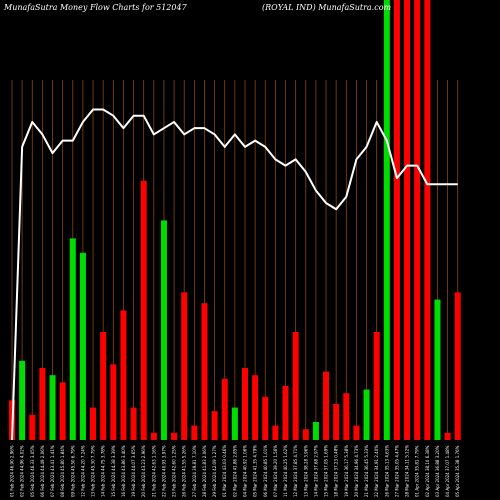  Describe the element at coordinates (366, 471) in the screenshot. I see `x-tick-label: 21 Mar 2024 36.45 5.33%` at that location.